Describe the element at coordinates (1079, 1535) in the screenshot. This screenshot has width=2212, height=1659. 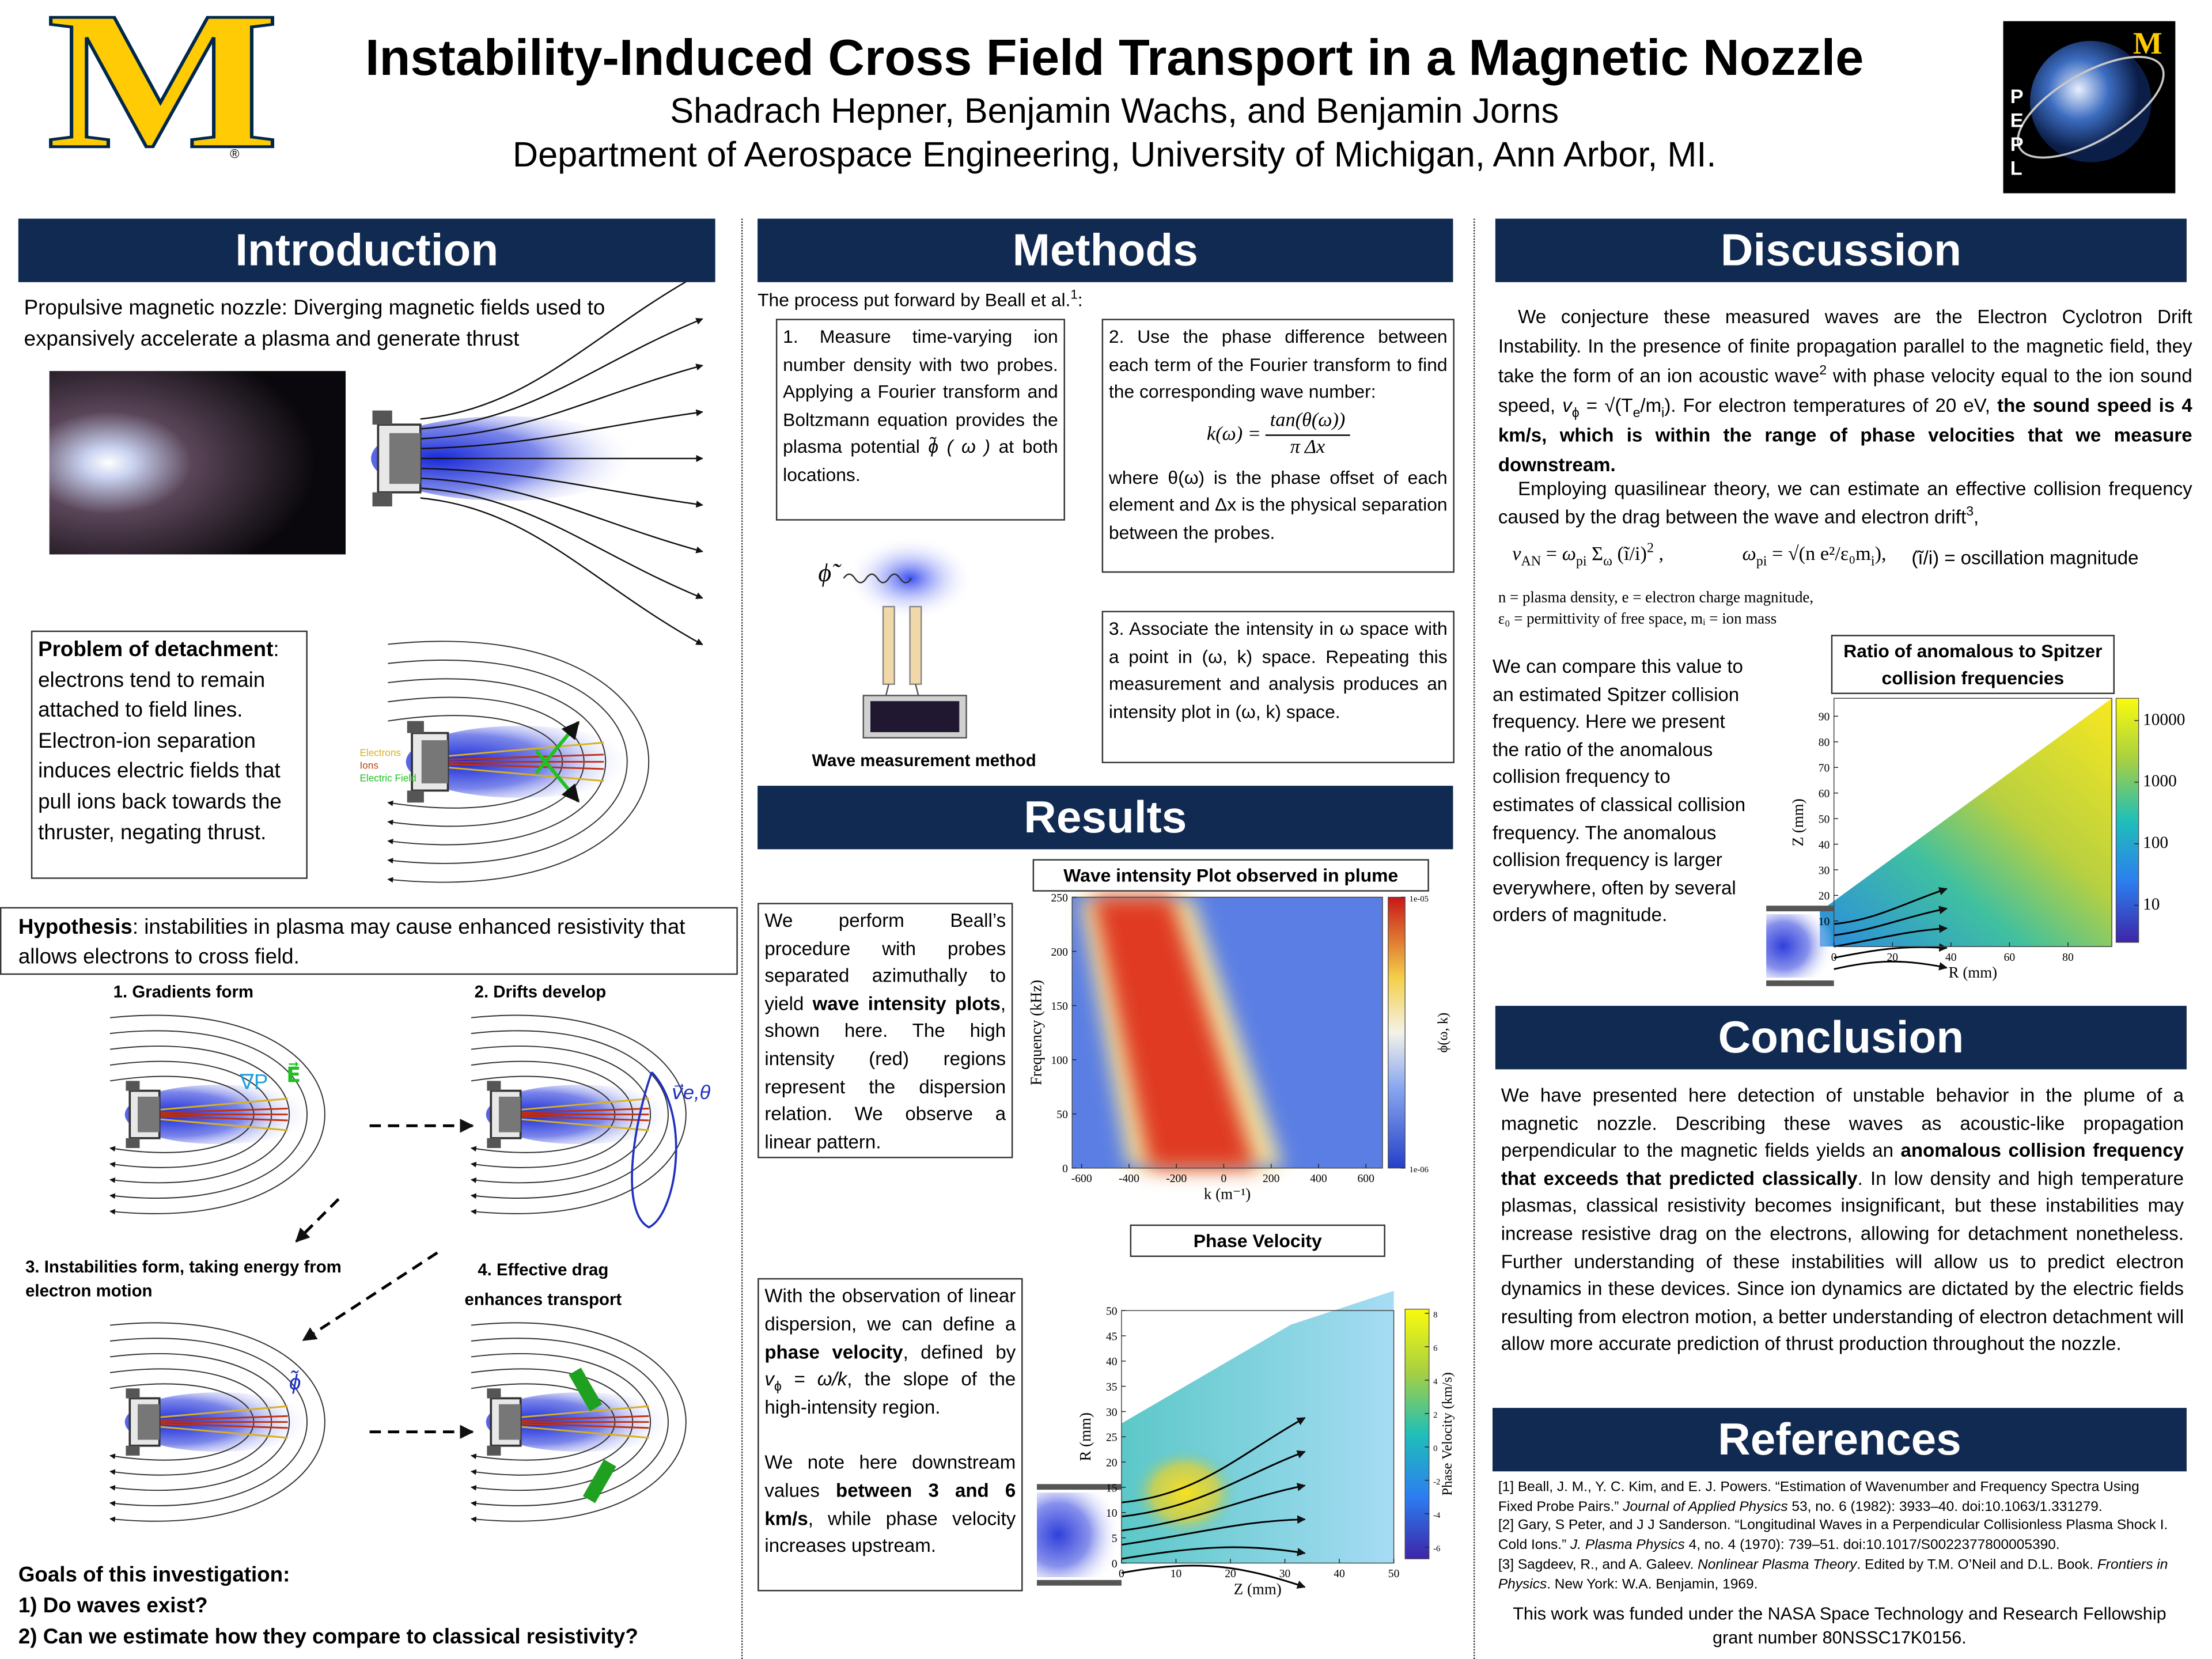
I see `thruster-overlay` at that location.